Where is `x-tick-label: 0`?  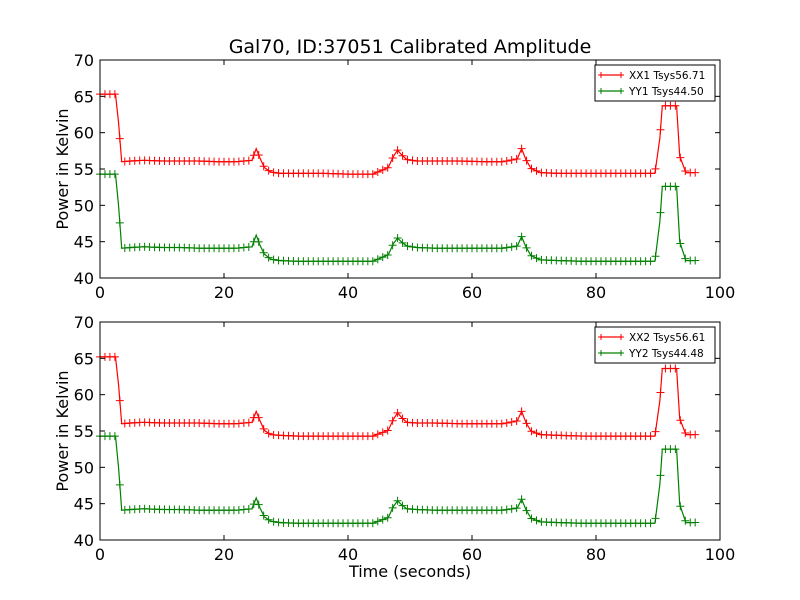
x-tick-label: 0 is located at coordinates (100, 292).